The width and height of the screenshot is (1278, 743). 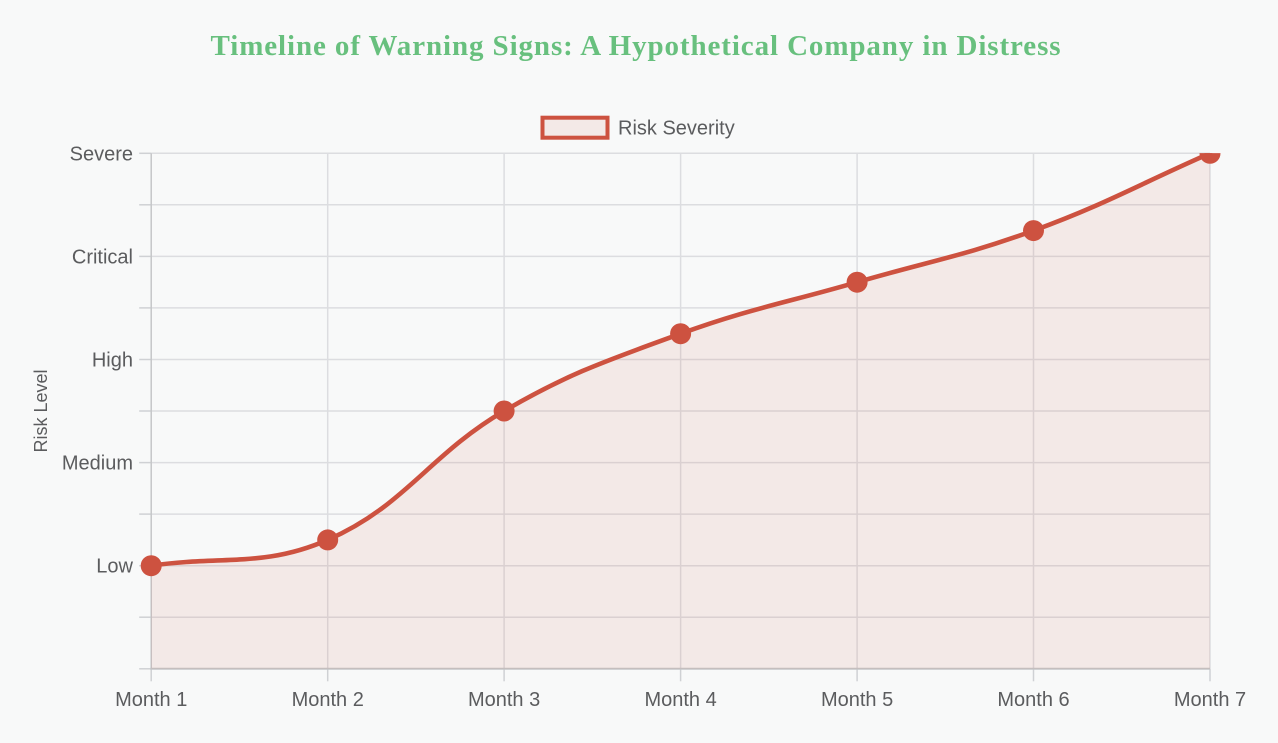 What do you see at coordinates (504, 700) in the screenshot?
I see `svg-text: Month 3` at bounding box center [504, 700].